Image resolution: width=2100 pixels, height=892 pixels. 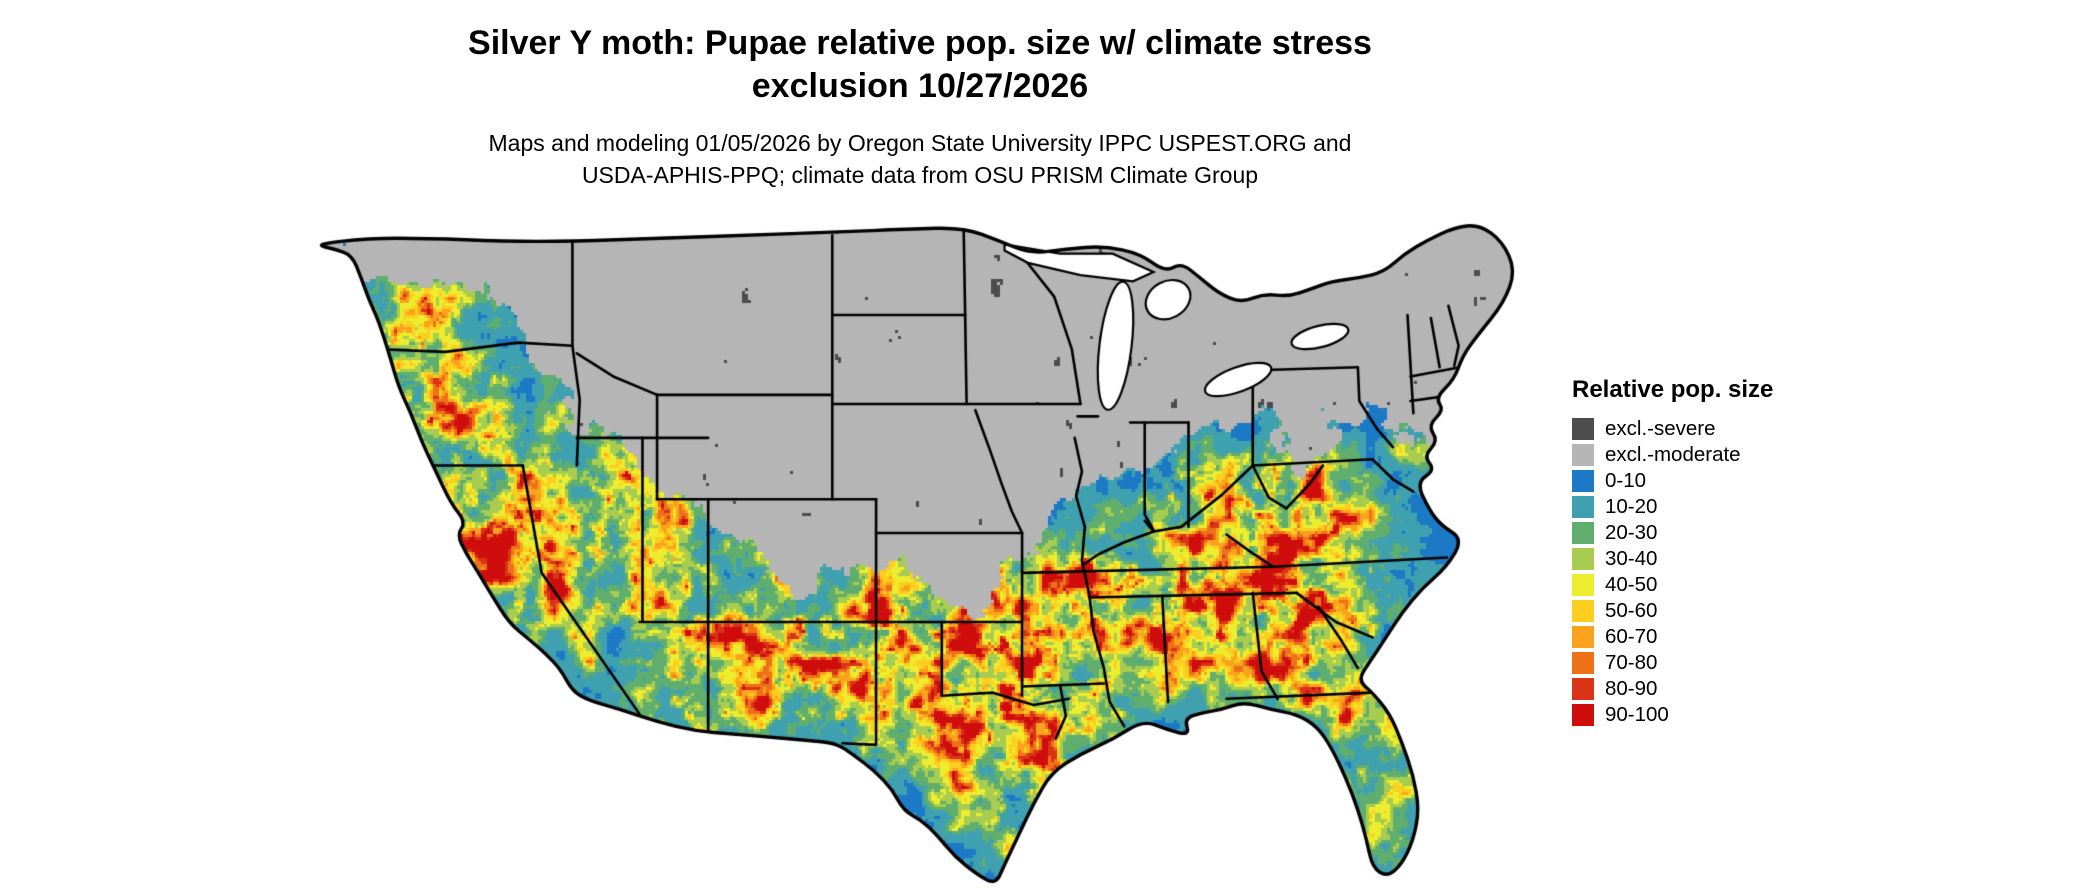 What do you see at coordinates (1631, 584) in the screenshot?
I see `legend-label: 40-50` at bounding box center [1631, 584].